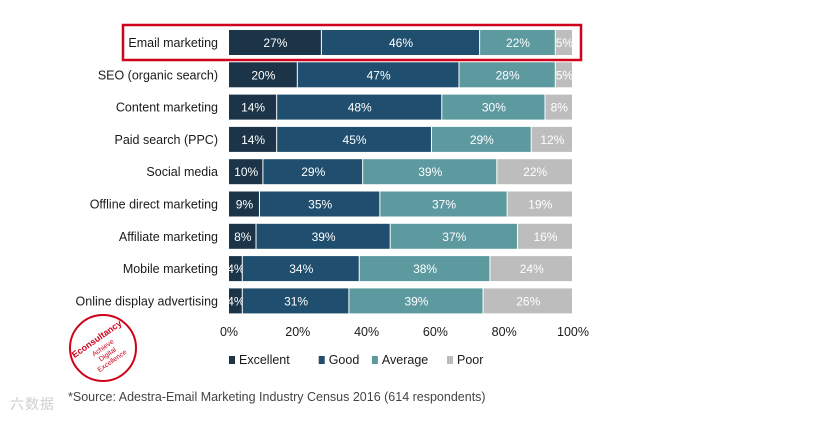  What do you see at coordinates (154, 205) in the screenshot?
I see `category-label: Offline direct marketing` at bounding box center [154, 205].